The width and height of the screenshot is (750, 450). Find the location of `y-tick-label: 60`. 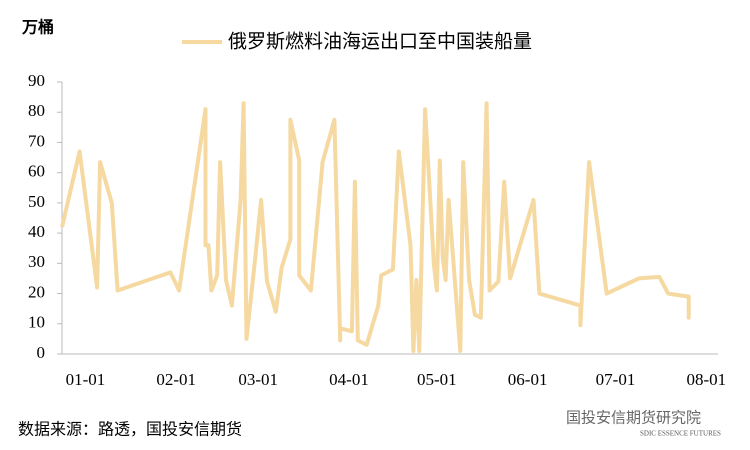

y-tick-label: 60 is located at coordinates (36, 171).